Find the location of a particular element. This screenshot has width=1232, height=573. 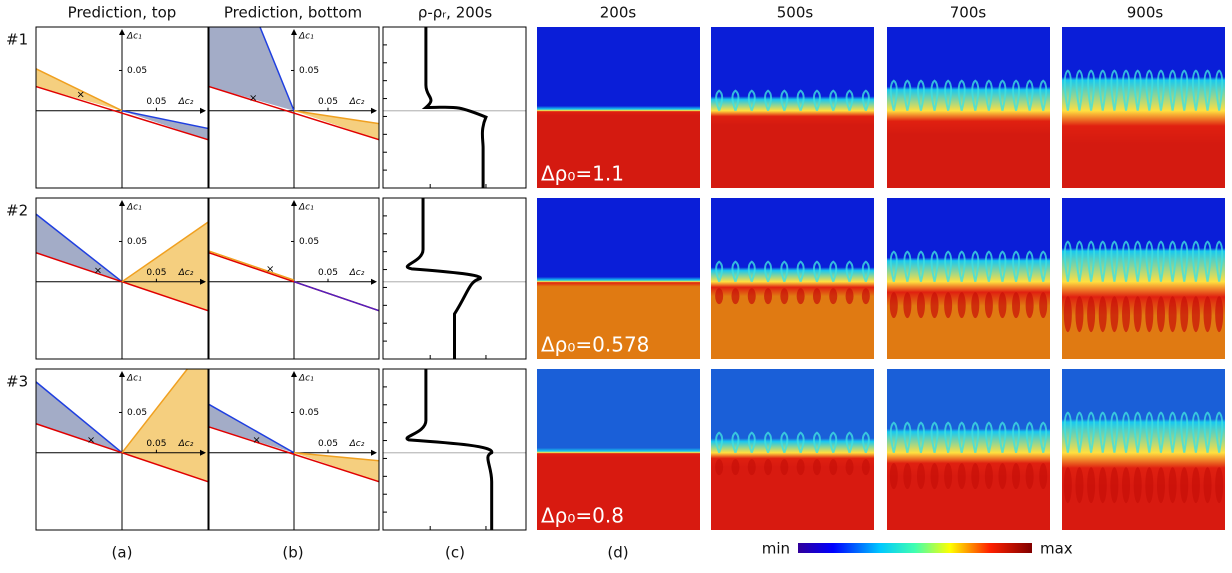

axis-label: Δc₂ is located at coordinates (357, 444).